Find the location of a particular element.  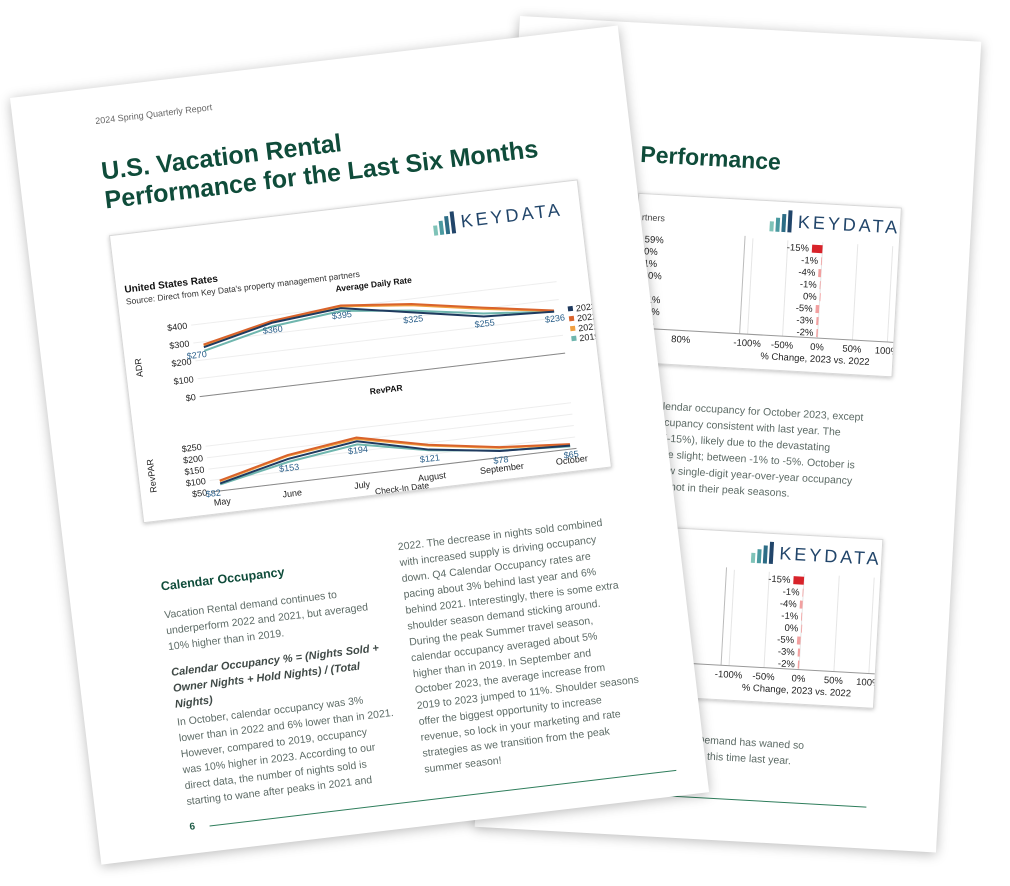

data-label: $121 is located at coordinates (429, 458).